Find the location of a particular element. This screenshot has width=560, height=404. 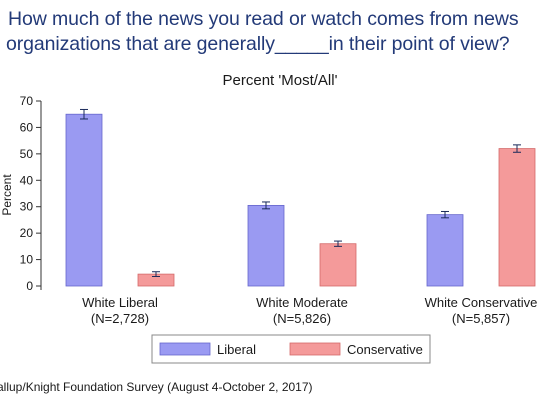

category-label: White Liberal is located at coordinates (120, 302).